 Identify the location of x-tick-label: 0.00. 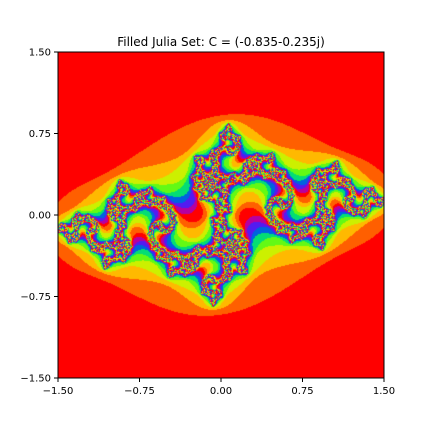
(221, 391).